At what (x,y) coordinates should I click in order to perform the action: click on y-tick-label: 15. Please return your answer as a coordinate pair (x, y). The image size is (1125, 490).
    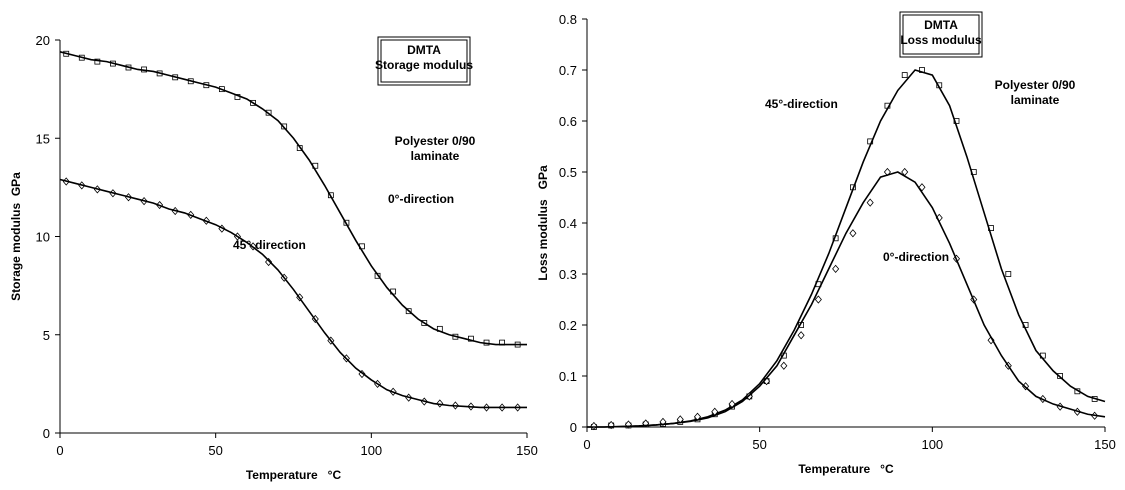
    Looking at the image, I should click on (43, 138).